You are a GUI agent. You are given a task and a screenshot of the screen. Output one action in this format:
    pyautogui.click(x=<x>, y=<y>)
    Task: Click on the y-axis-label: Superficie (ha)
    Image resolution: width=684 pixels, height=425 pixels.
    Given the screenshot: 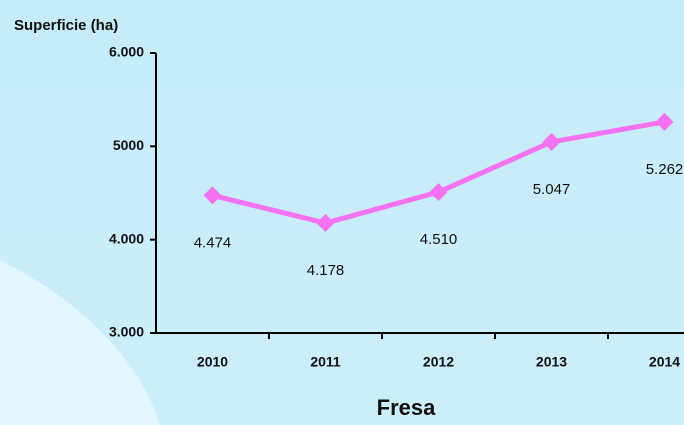 What is the action you would take?
    pyautogui.click(x=66, y=25)
    